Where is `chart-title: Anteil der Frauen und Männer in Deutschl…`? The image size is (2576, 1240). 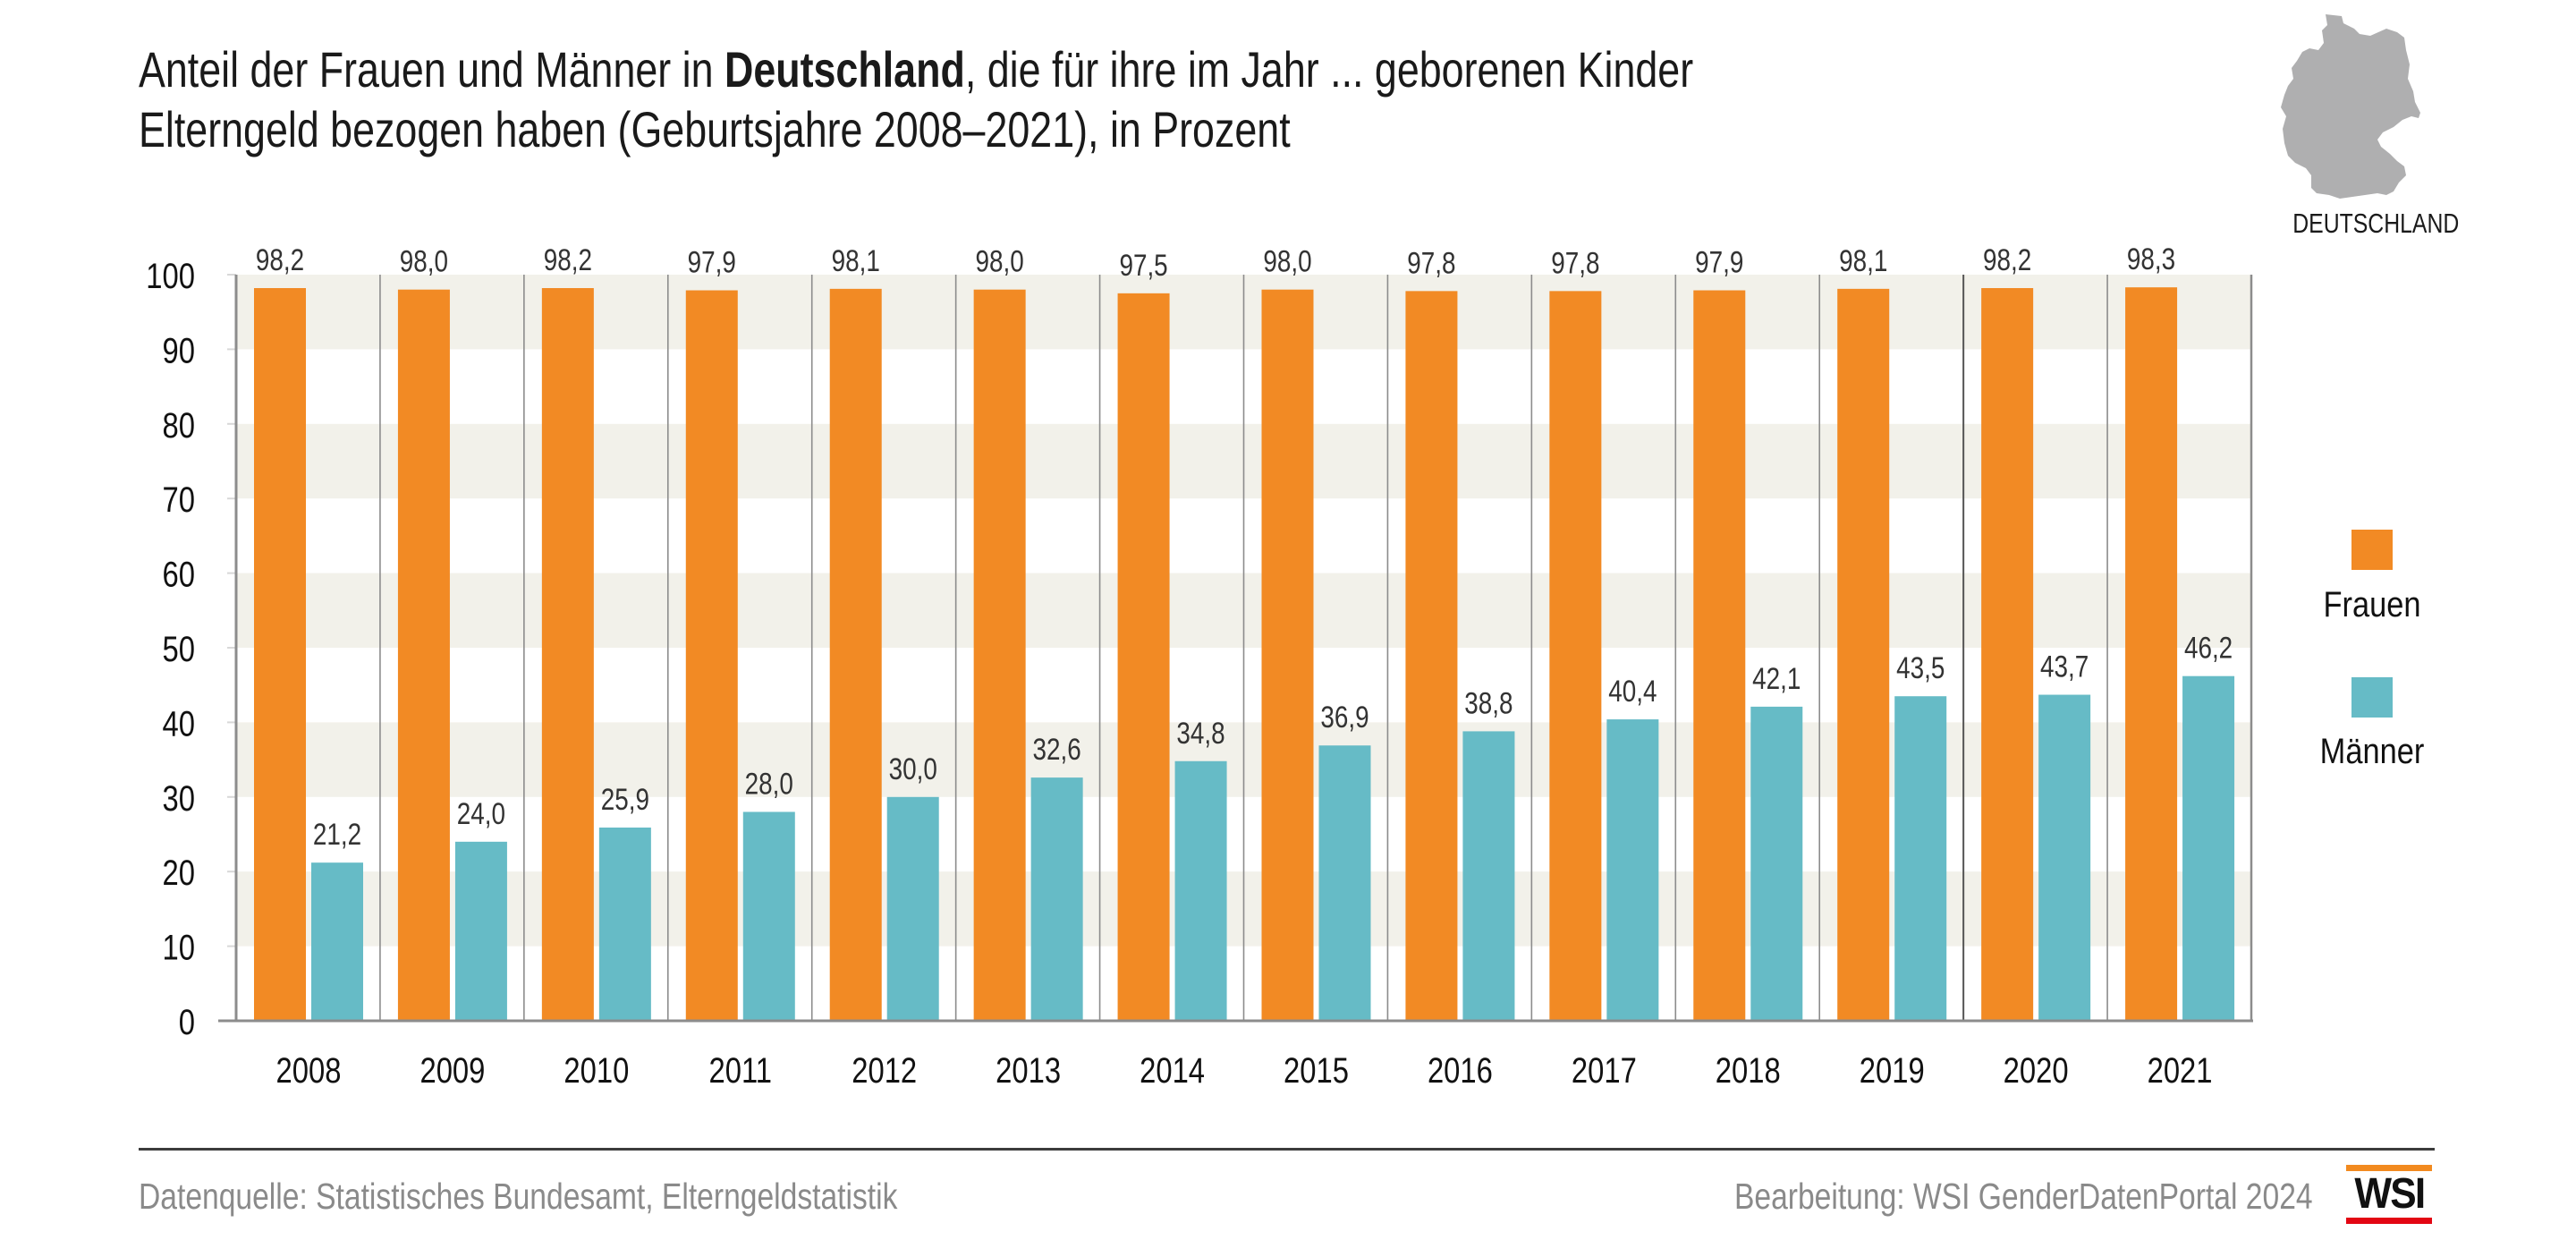 chart-title: Anteil der Frauen und Männer in Deutschl… is located at coordinates (1110, 99).